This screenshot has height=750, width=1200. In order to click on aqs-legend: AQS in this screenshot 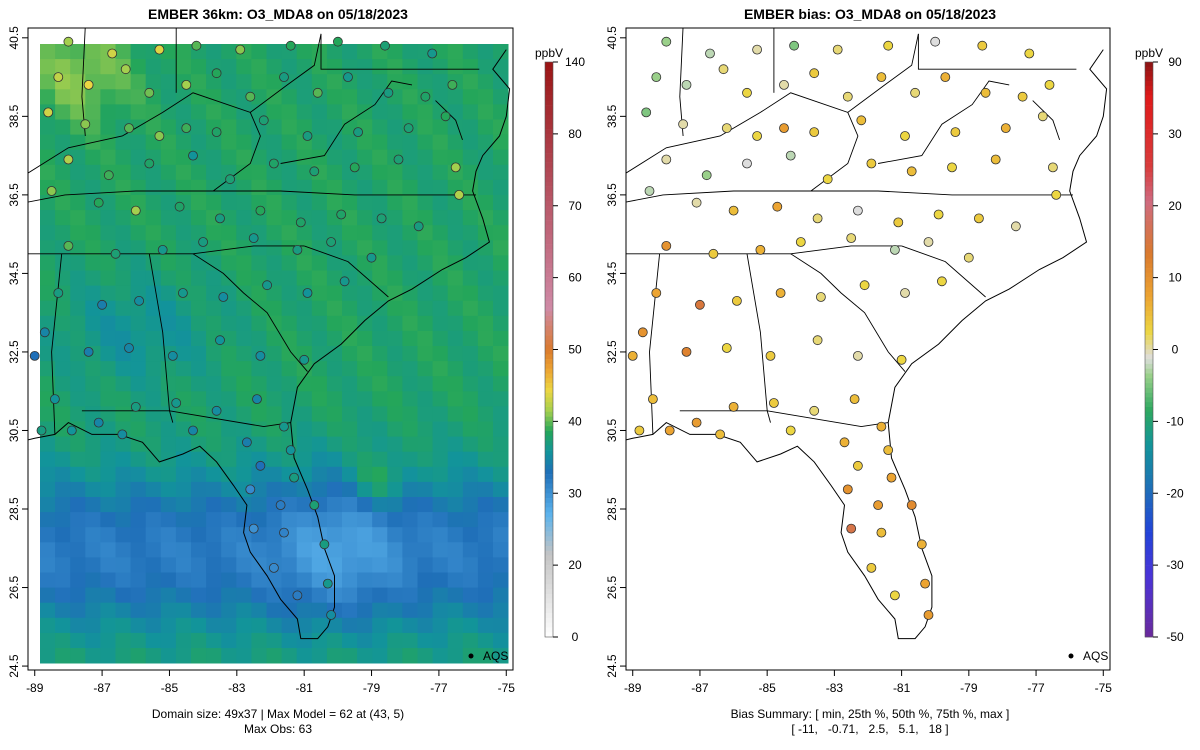, I will do `click(488, 656)`.